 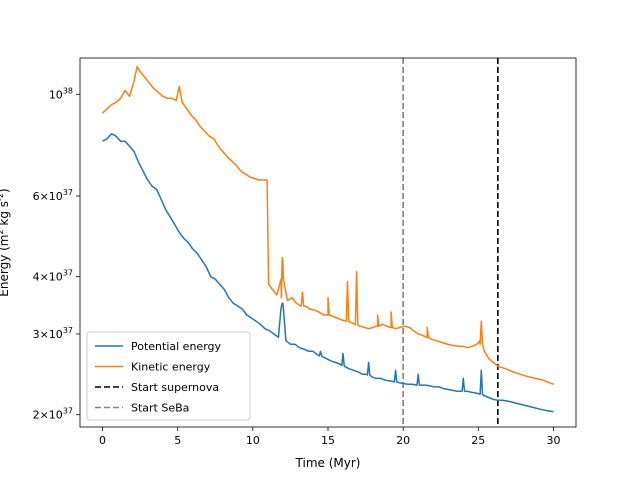 What do you see at coordinates (61, 93) in the screenshot?
I see `y-tick-label: 1038` at bounding box center [61, 93].